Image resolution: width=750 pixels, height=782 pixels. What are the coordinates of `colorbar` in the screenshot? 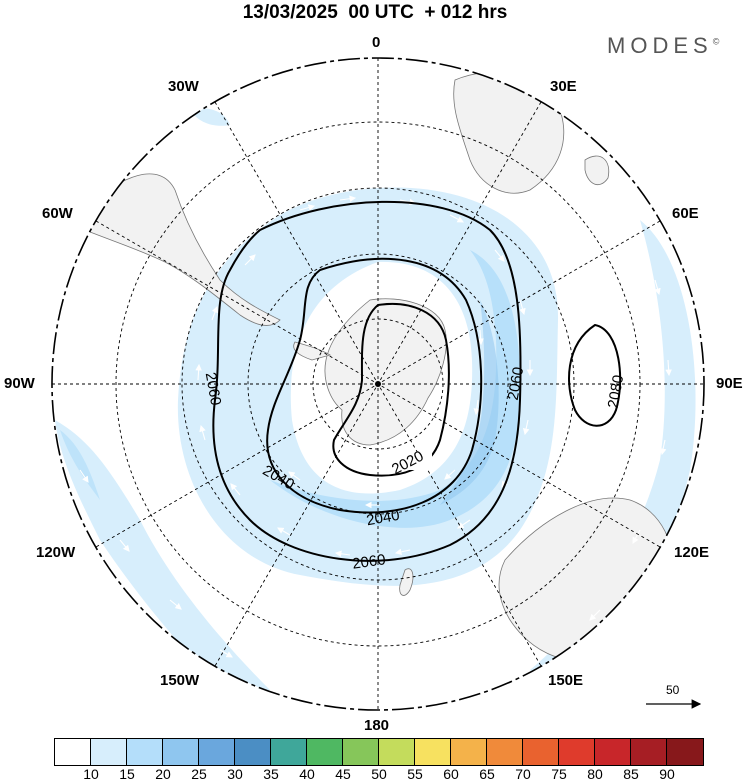 It's located at (379, 752).